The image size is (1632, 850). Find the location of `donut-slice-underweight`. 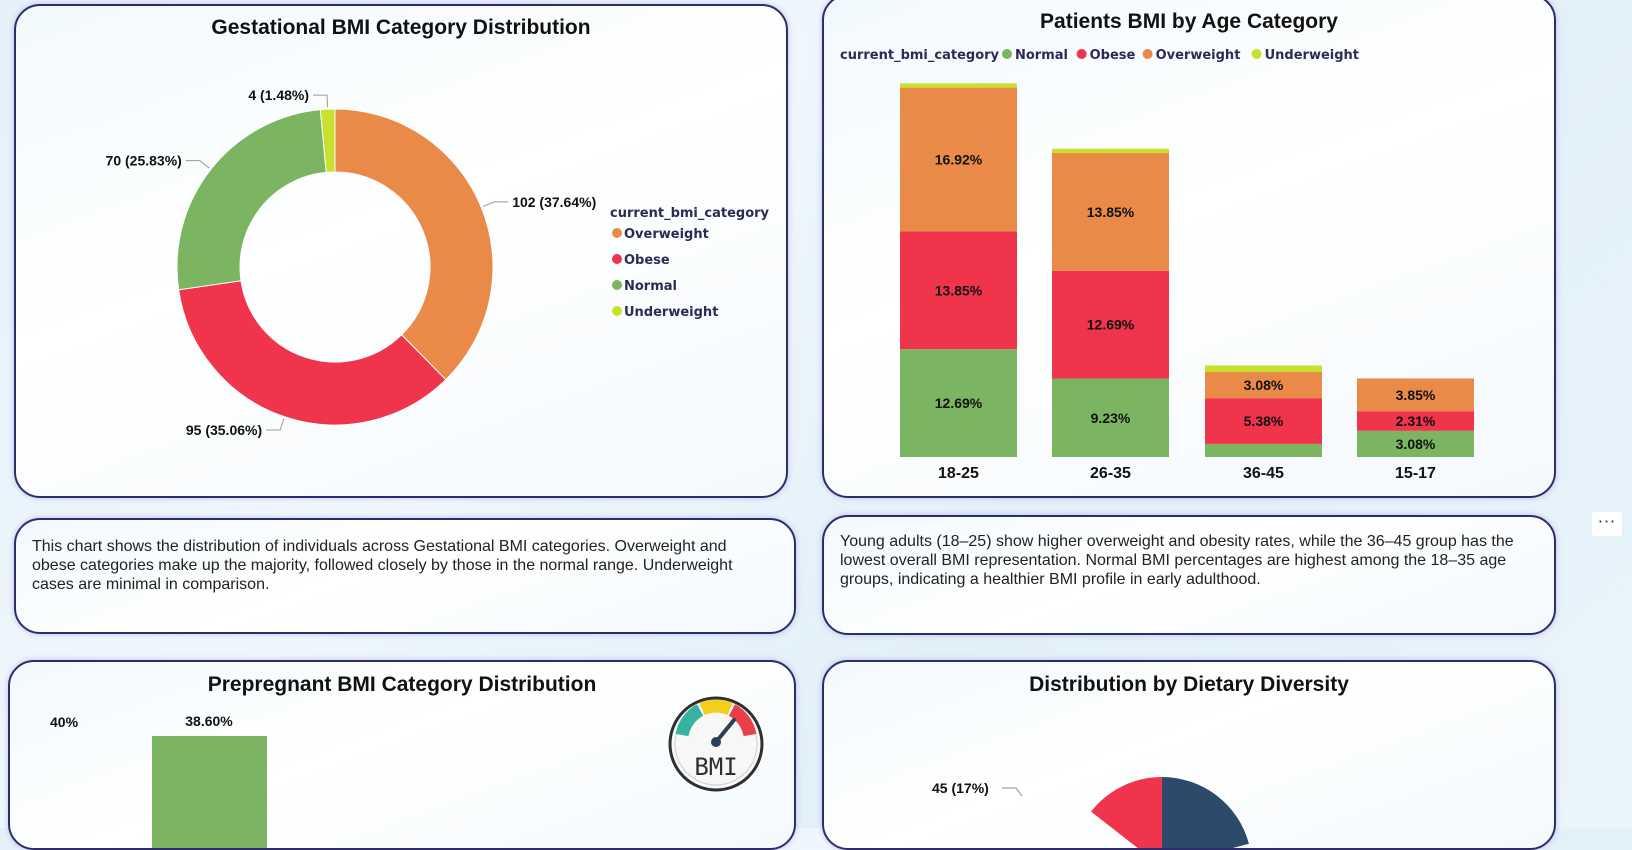

donut-slice-underweight is located at coordinates (327, 140).